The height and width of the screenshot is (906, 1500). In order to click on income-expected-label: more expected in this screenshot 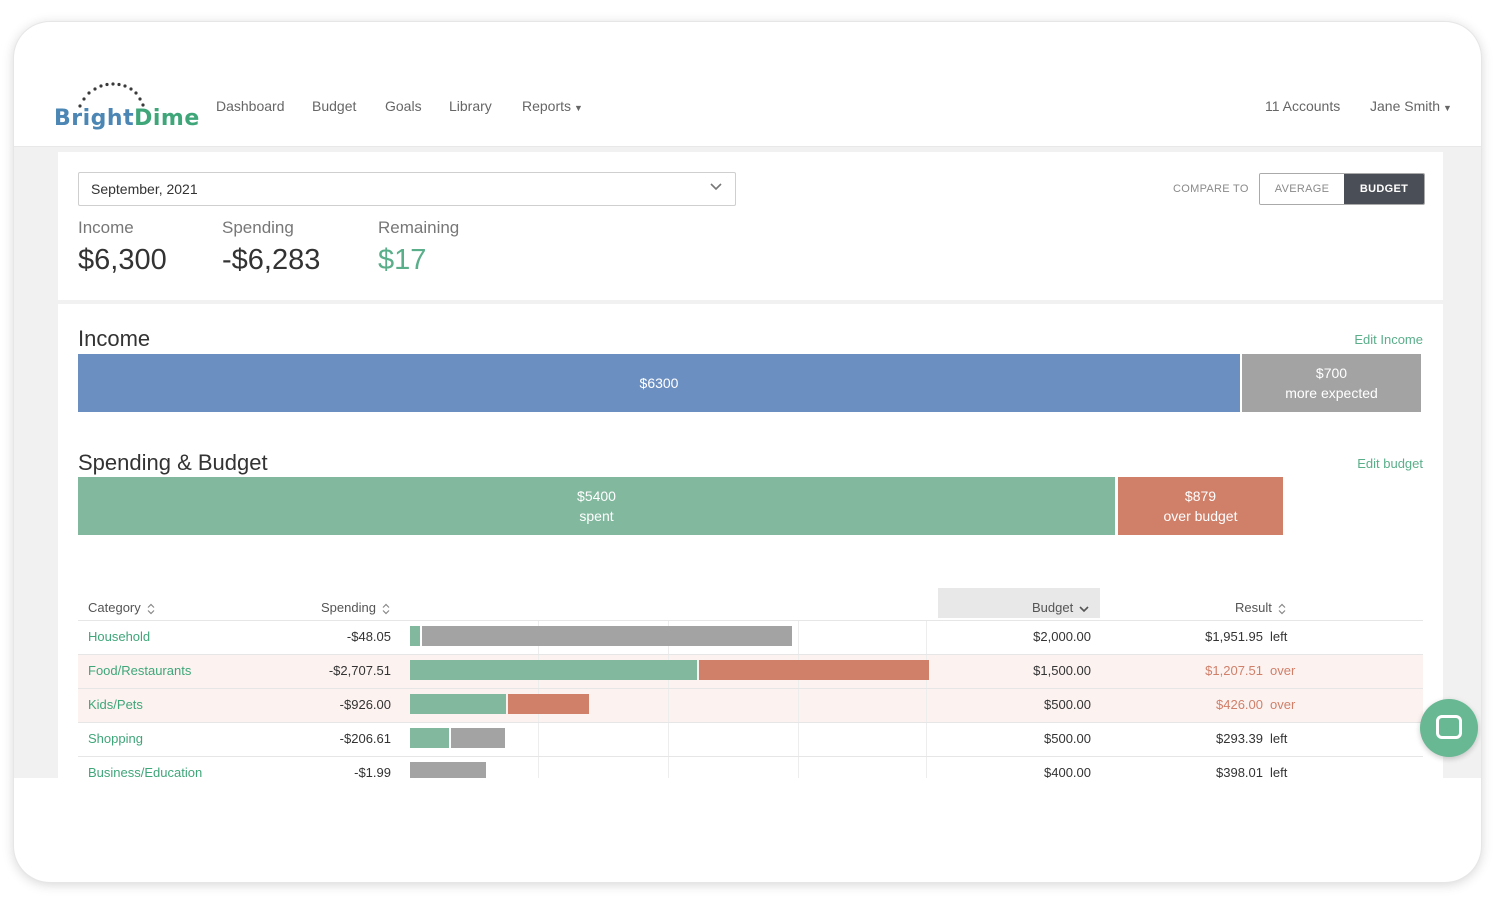, I will do `click(1331, 393)`.